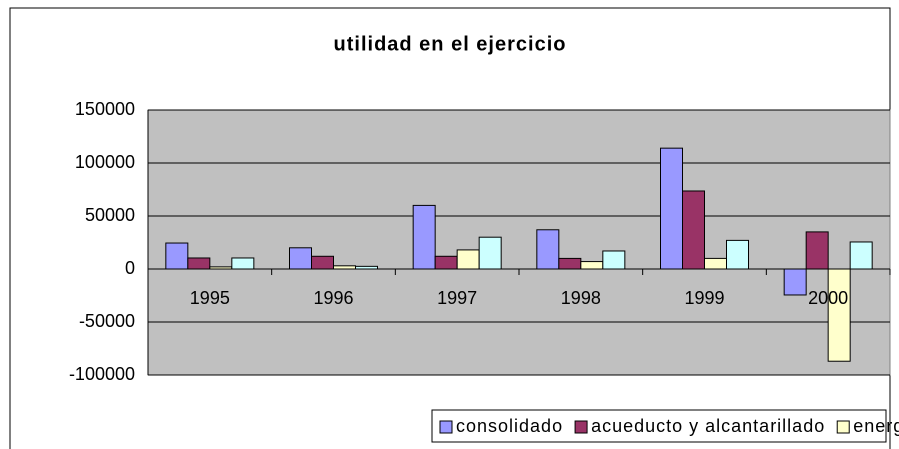  What do you see at coordinates (210, 298) in the screenshot?
I see `x-tick-label: 1995` at bounding box center [210, 298].